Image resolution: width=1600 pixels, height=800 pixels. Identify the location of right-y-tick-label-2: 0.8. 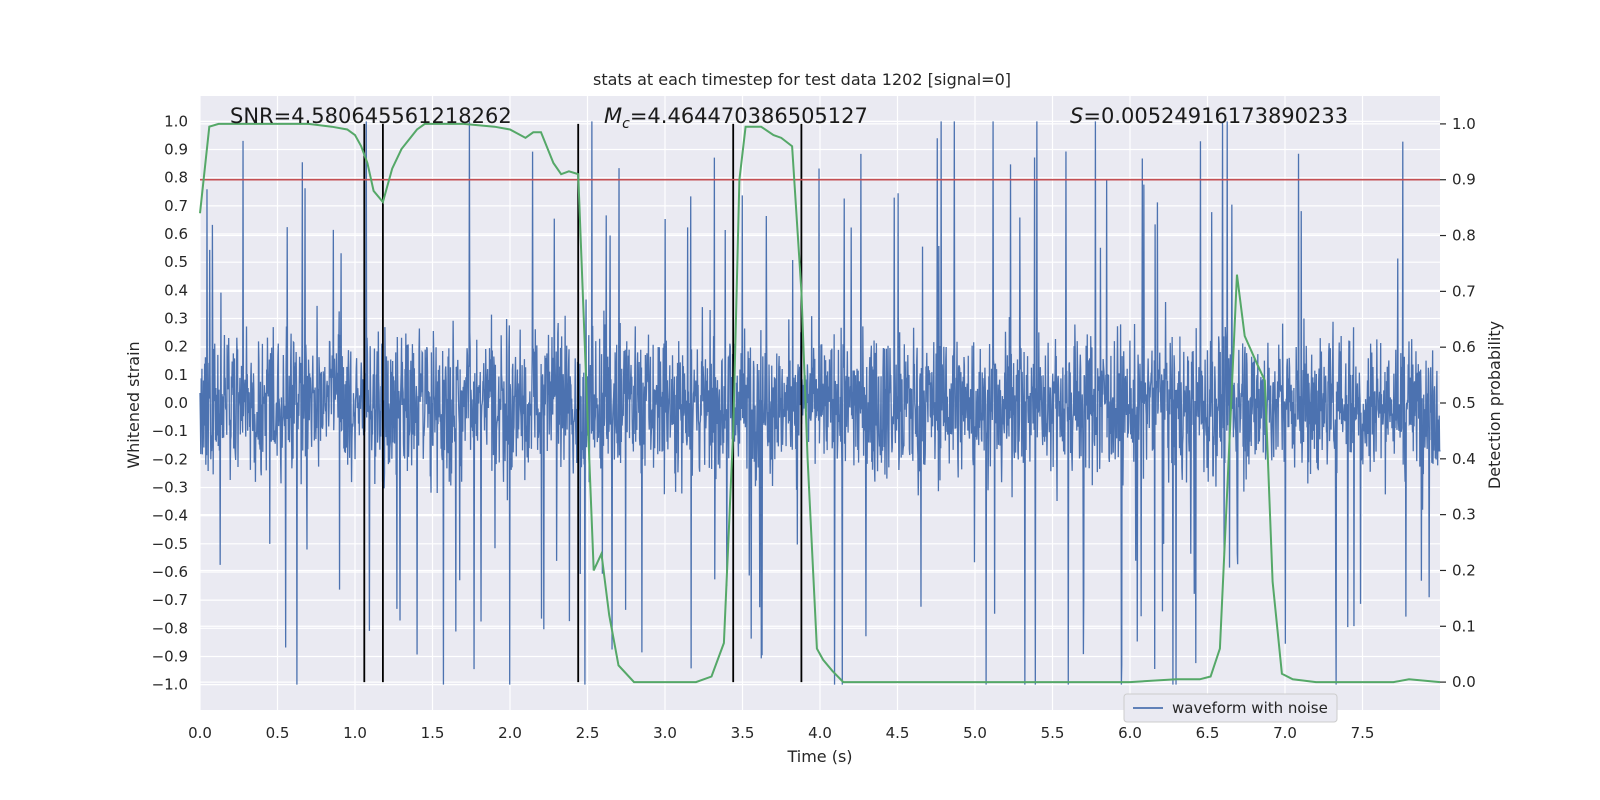
(1464, 236).